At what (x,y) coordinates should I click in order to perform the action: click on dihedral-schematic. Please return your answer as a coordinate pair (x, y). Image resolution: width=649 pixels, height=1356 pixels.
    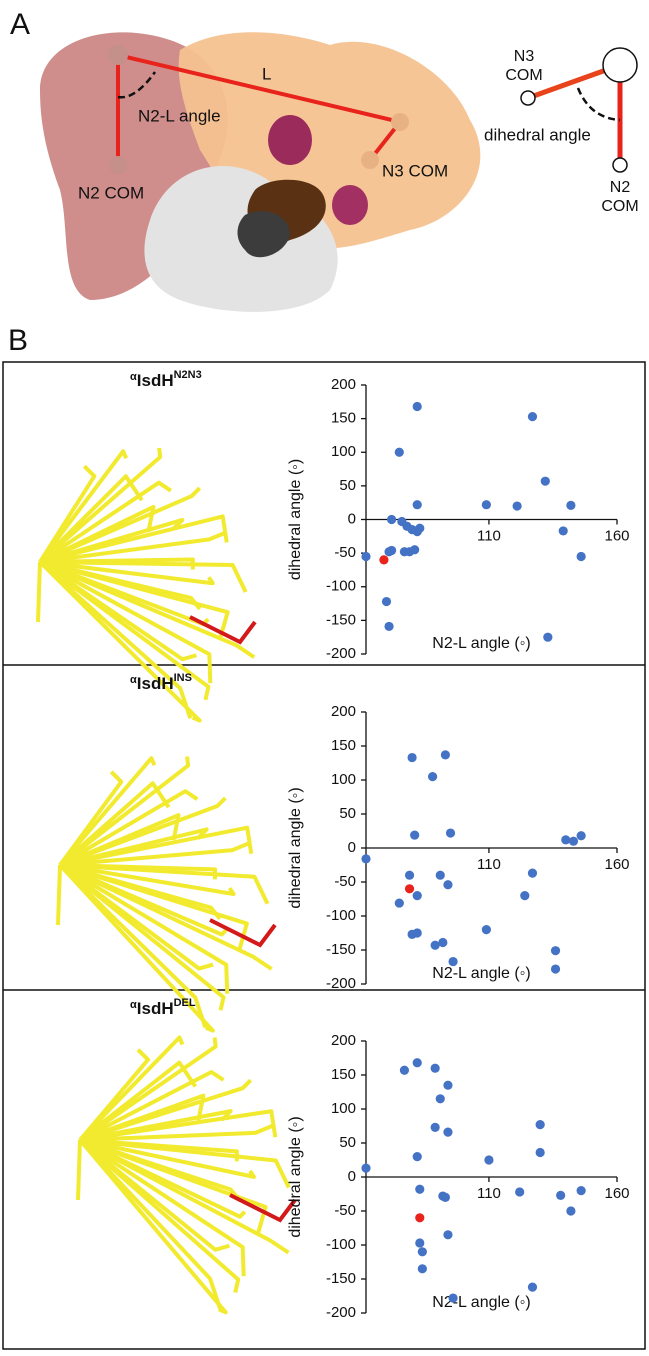
    Looking at the image, I should click on (579, 110).